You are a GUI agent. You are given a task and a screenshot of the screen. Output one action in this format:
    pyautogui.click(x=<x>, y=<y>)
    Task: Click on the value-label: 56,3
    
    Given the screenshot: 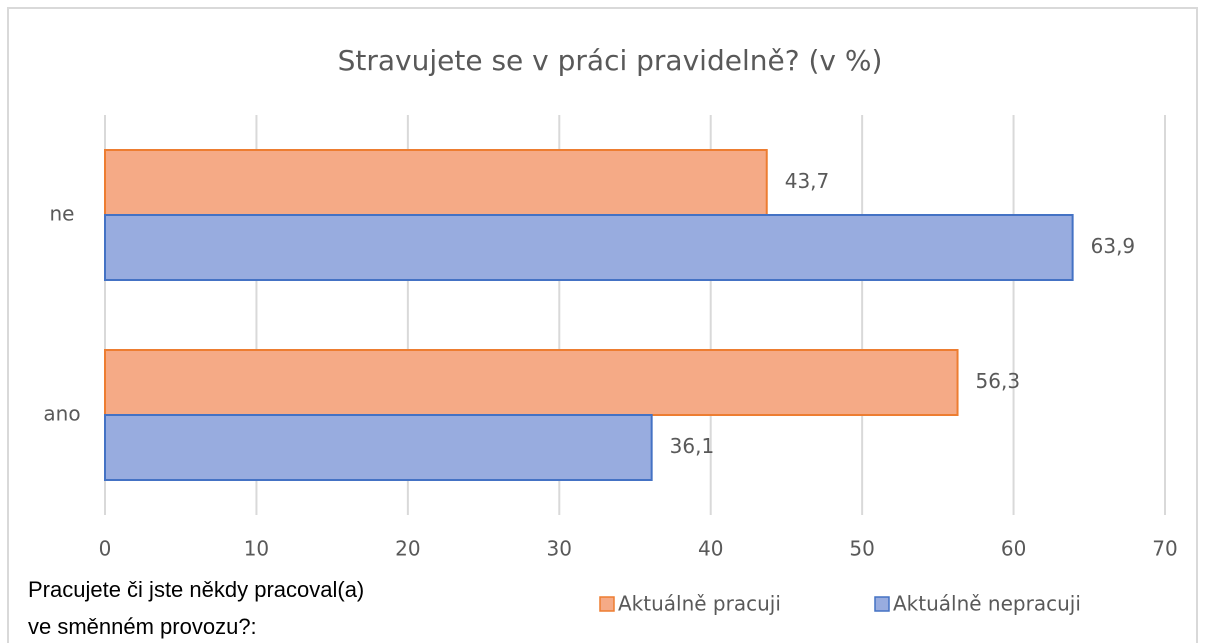 What is the action you would take?
    pyautogui.click(x=998, y=381)
    